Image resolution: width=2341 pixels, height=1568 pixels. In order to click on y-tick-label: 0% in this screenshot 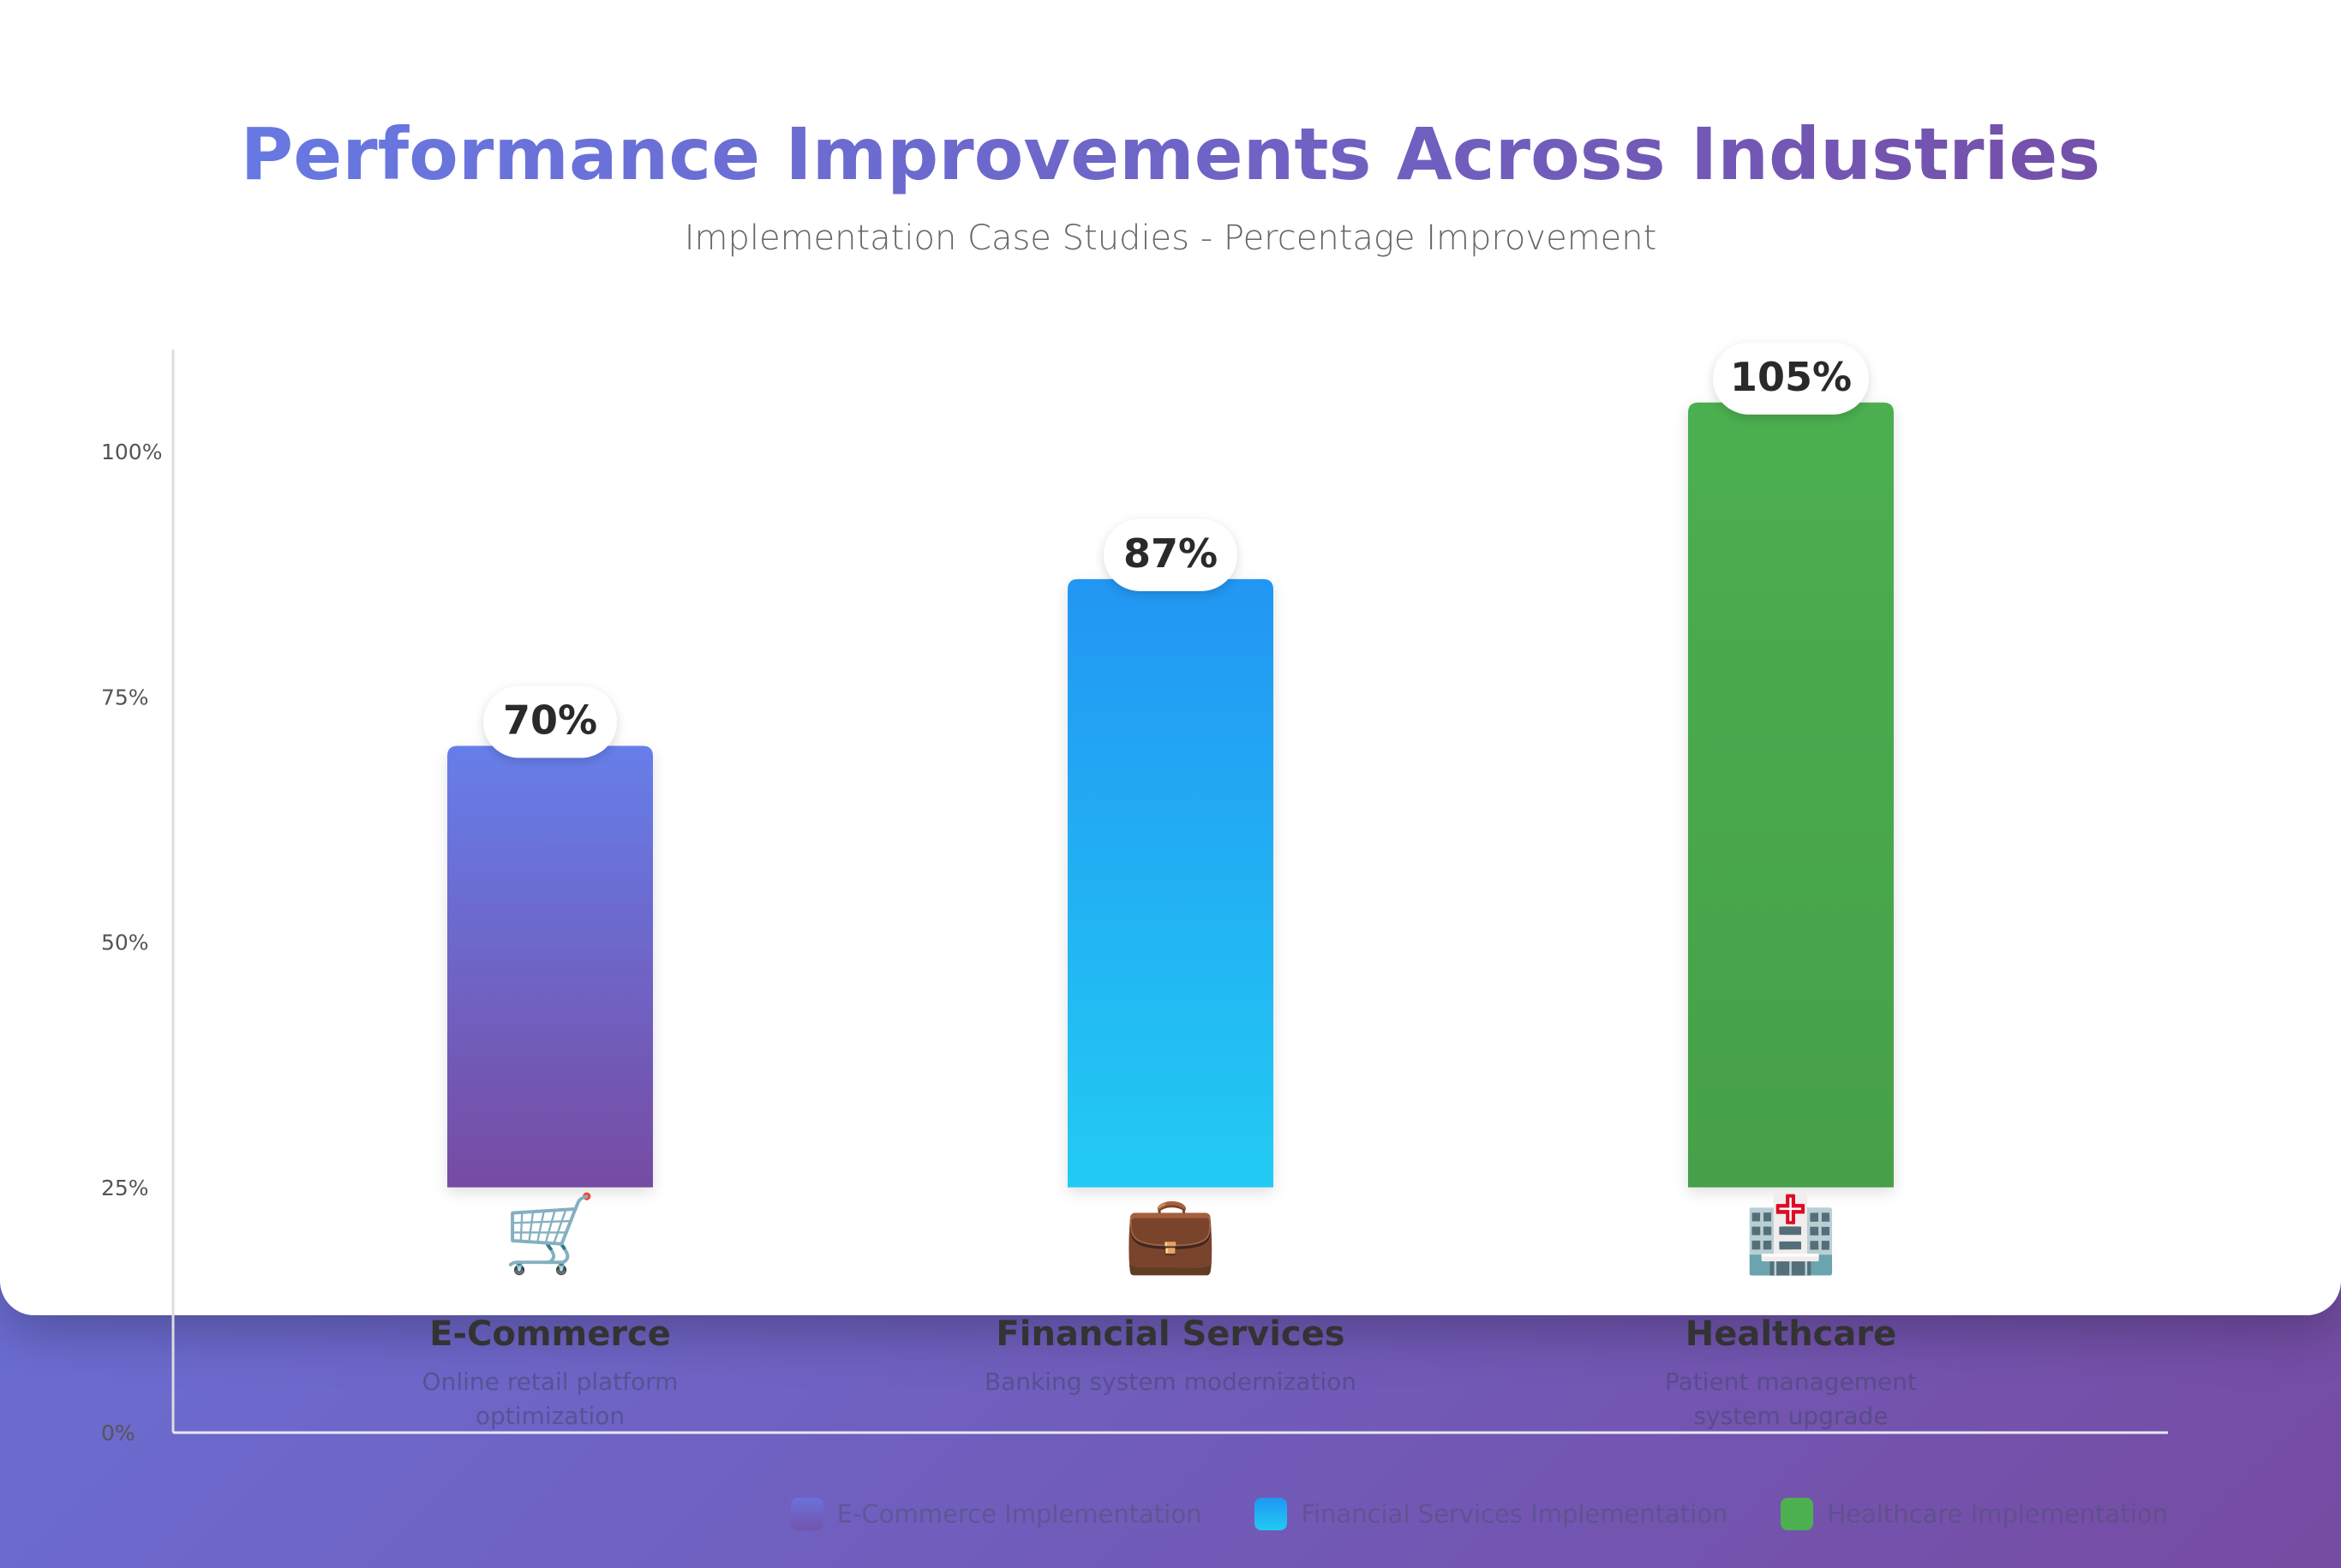, I will do `click(118, 1433)`.